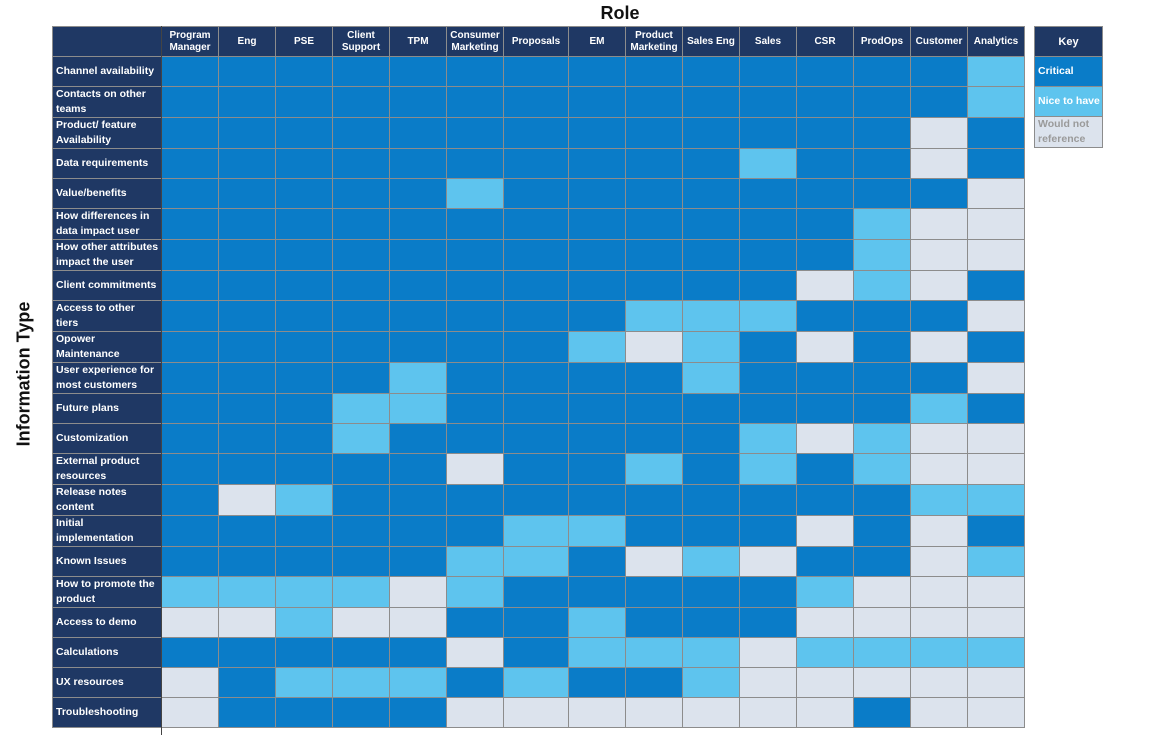 The image size is (1166, 735). Describe the element at coordinates (538, 193) in the screenshot. I see `heatmap-row: Value/benefits` at that location.